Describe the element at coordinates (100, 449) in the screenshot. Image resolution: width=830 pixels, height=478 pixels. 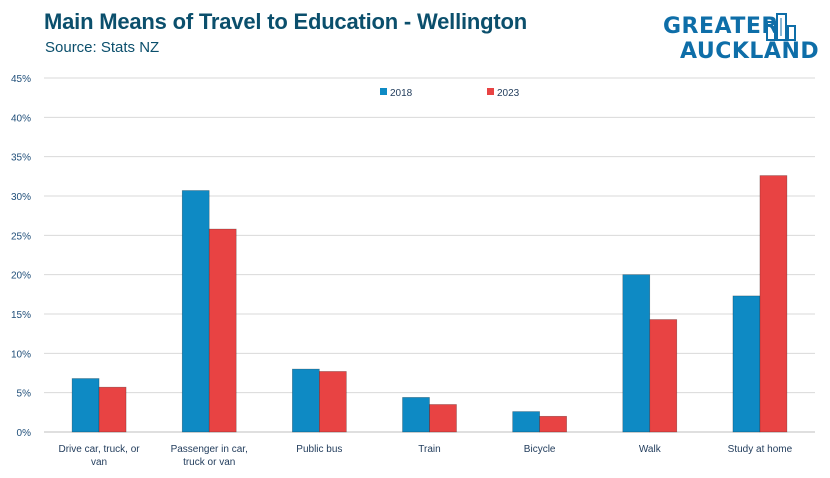
I see `x-category-label: Drive car, truck, or` at that location.